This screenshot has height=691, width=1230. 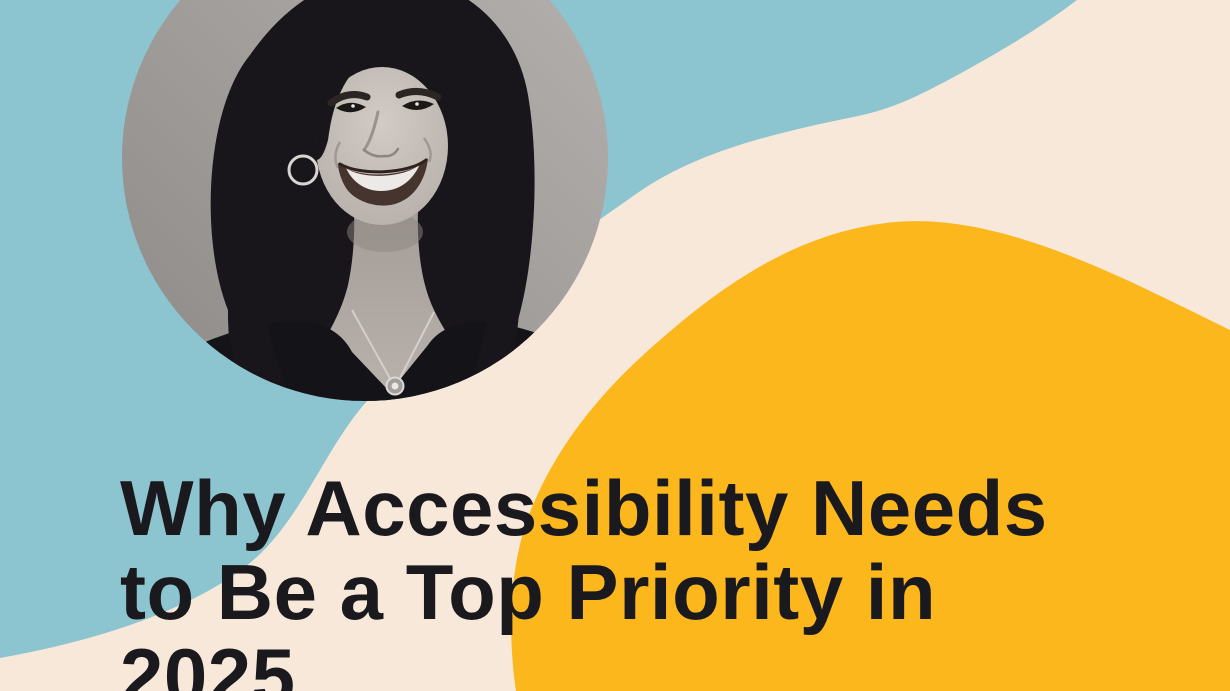 I want to click on portrait-teeth, so click(x=383, y=177).